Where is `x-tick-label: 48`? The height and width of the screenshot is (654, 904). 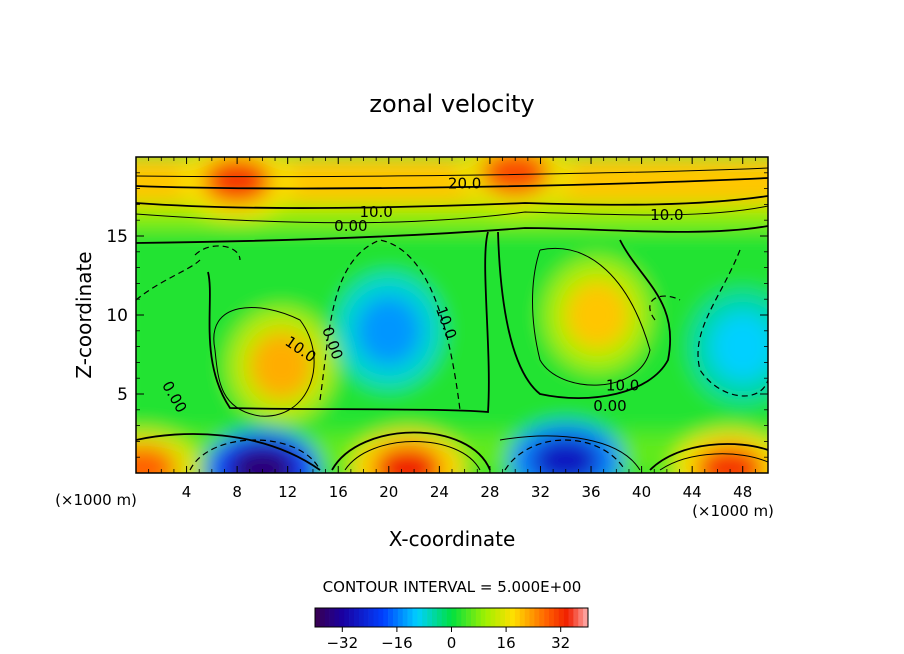
x-tick-label: 48 is located at coordinates (742, 492).